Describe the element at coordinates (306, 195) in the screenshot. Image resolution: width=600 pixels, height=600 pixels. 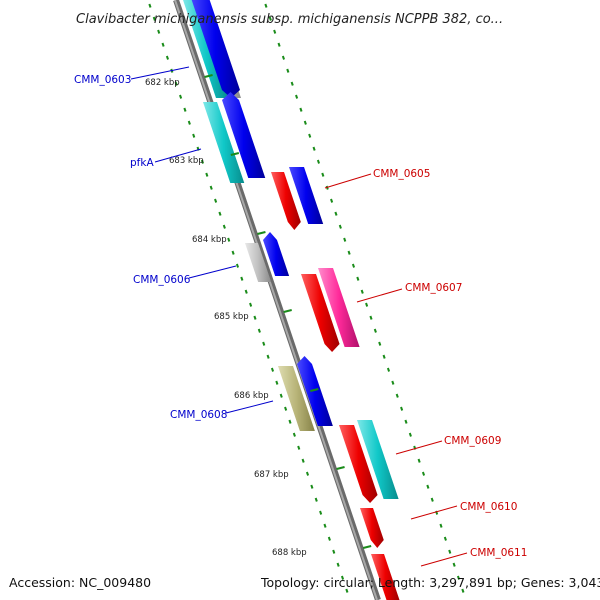
I see `cds-cmm-0605-blue` at that location.